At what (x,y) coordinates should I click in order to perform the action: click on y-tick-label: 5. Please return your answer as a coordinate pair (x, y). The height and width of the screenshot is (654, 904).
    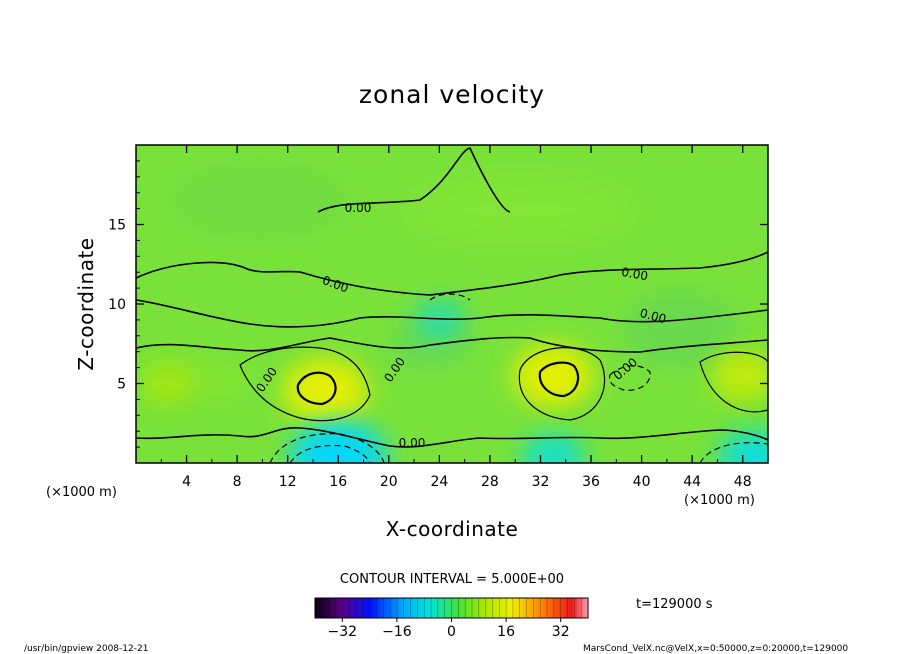
    Looking at the image, I should click on (121, 385).